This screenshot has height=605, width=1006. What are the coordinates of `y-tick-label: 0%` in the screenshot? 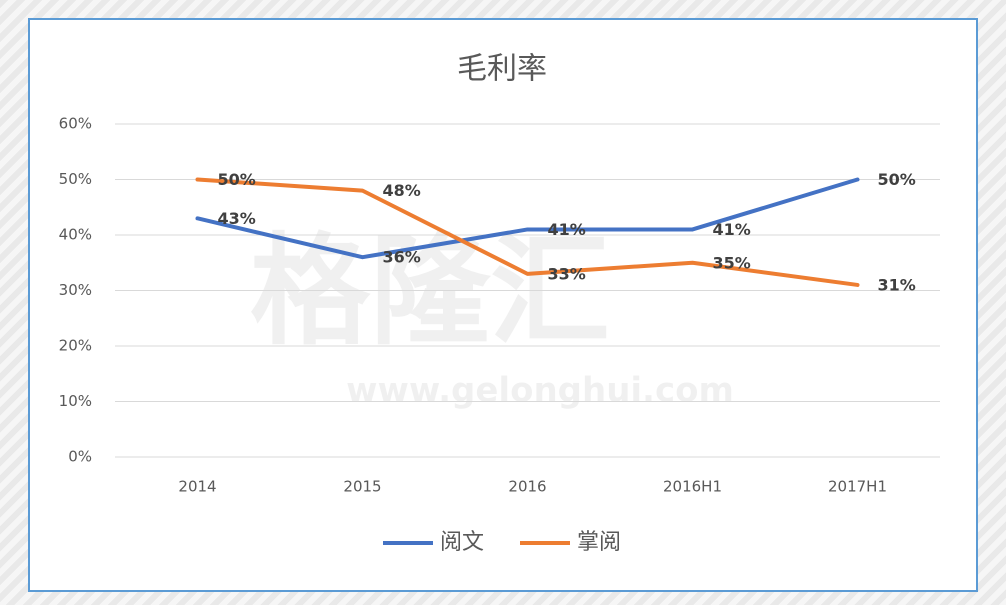 It's located at (80, 457).